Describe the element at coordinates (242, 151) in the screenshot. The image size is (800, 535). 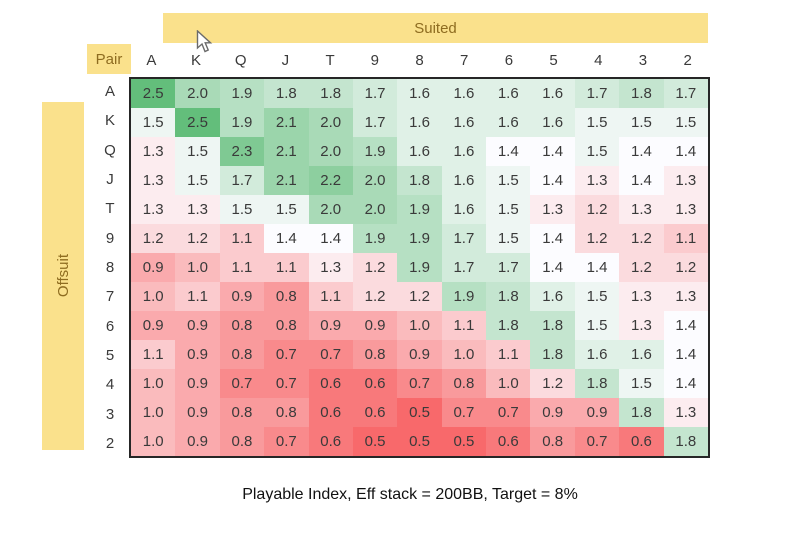
I see `heatmap-cell: 2.3` at that location.